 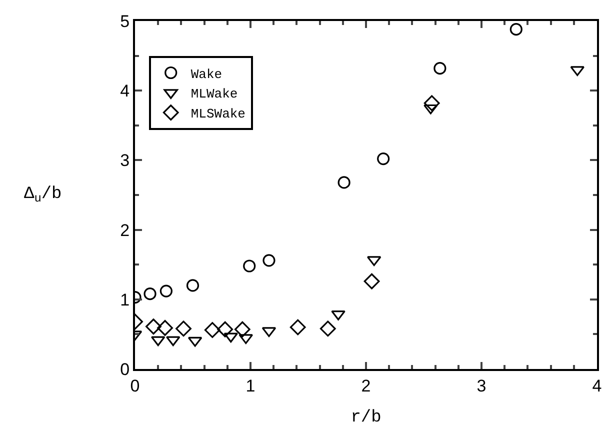 What do you see at coordinates (125, 91) in the screenshot?
I see `y-tick-label: 4` at bounding box center [125, 91].